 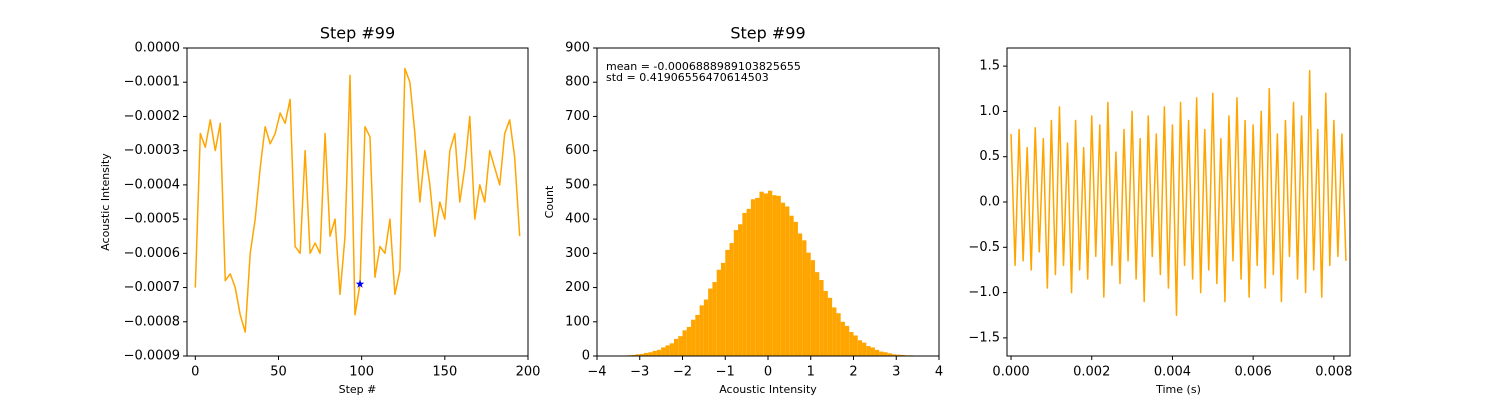 What do you see at coordinates (577, 287) in the screenshot?
I see `y-tick-label: 200` at bounding box center [577, 287].